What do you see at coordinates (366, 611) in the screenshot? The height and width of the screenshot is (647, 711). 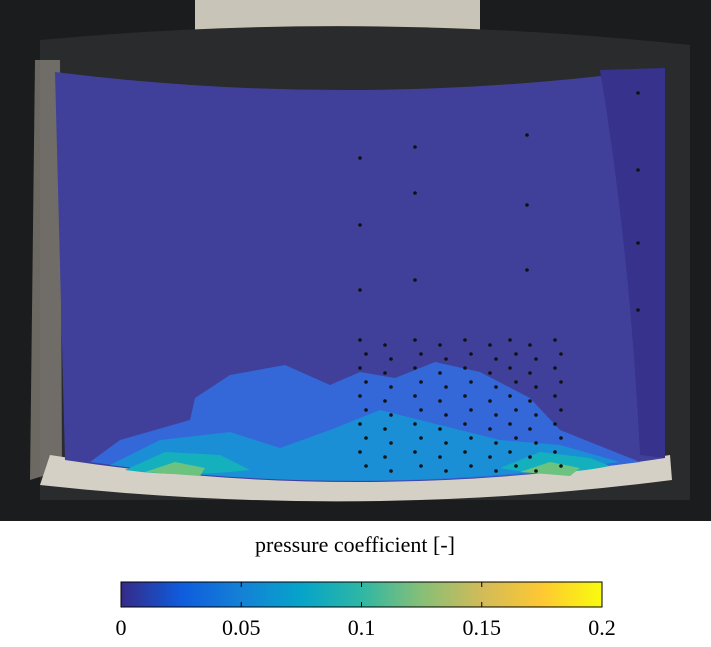 I see `colorbar-ticks: 0 0.05 0.1 0.15 0.2` at bounding box center [366, 611].